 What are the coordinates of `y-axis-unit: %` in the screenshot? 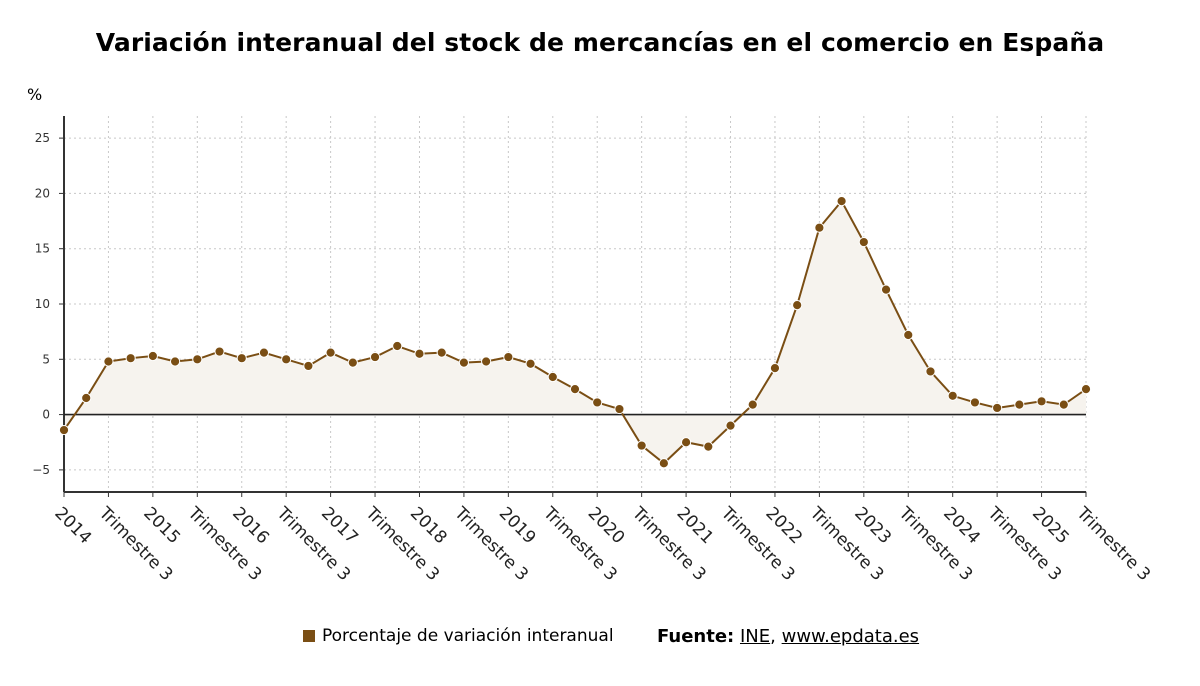 It's located at (34, 94).